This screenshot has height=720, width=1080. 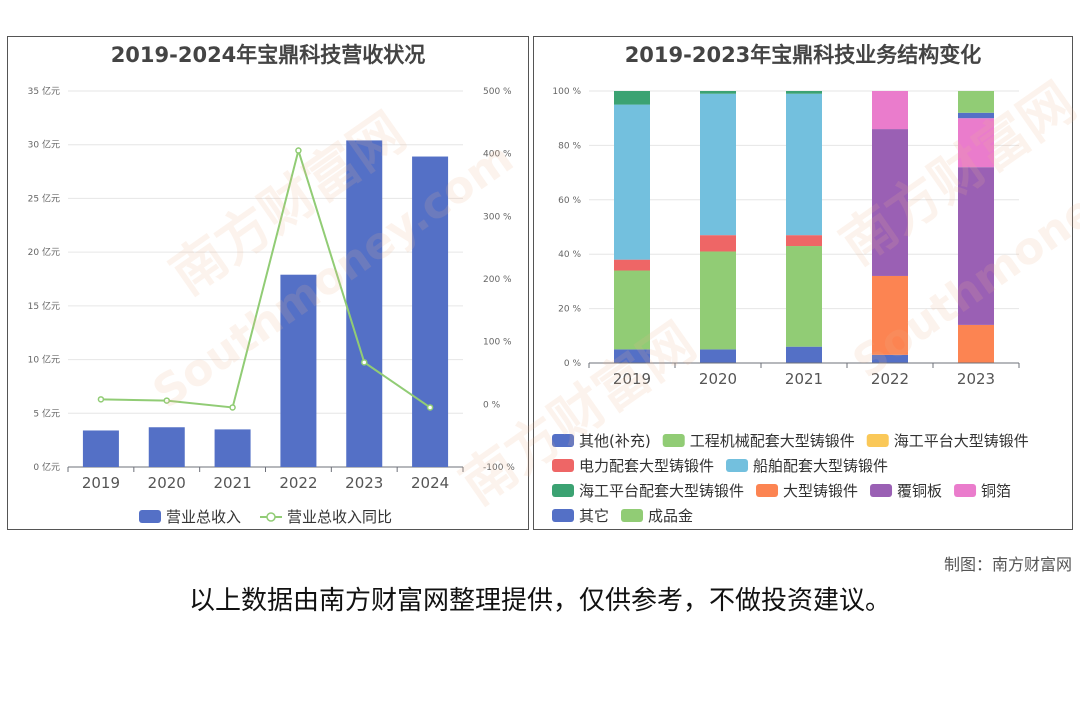 I want to click on right-x-tick-label: 2021, so click(x=804, y=379).